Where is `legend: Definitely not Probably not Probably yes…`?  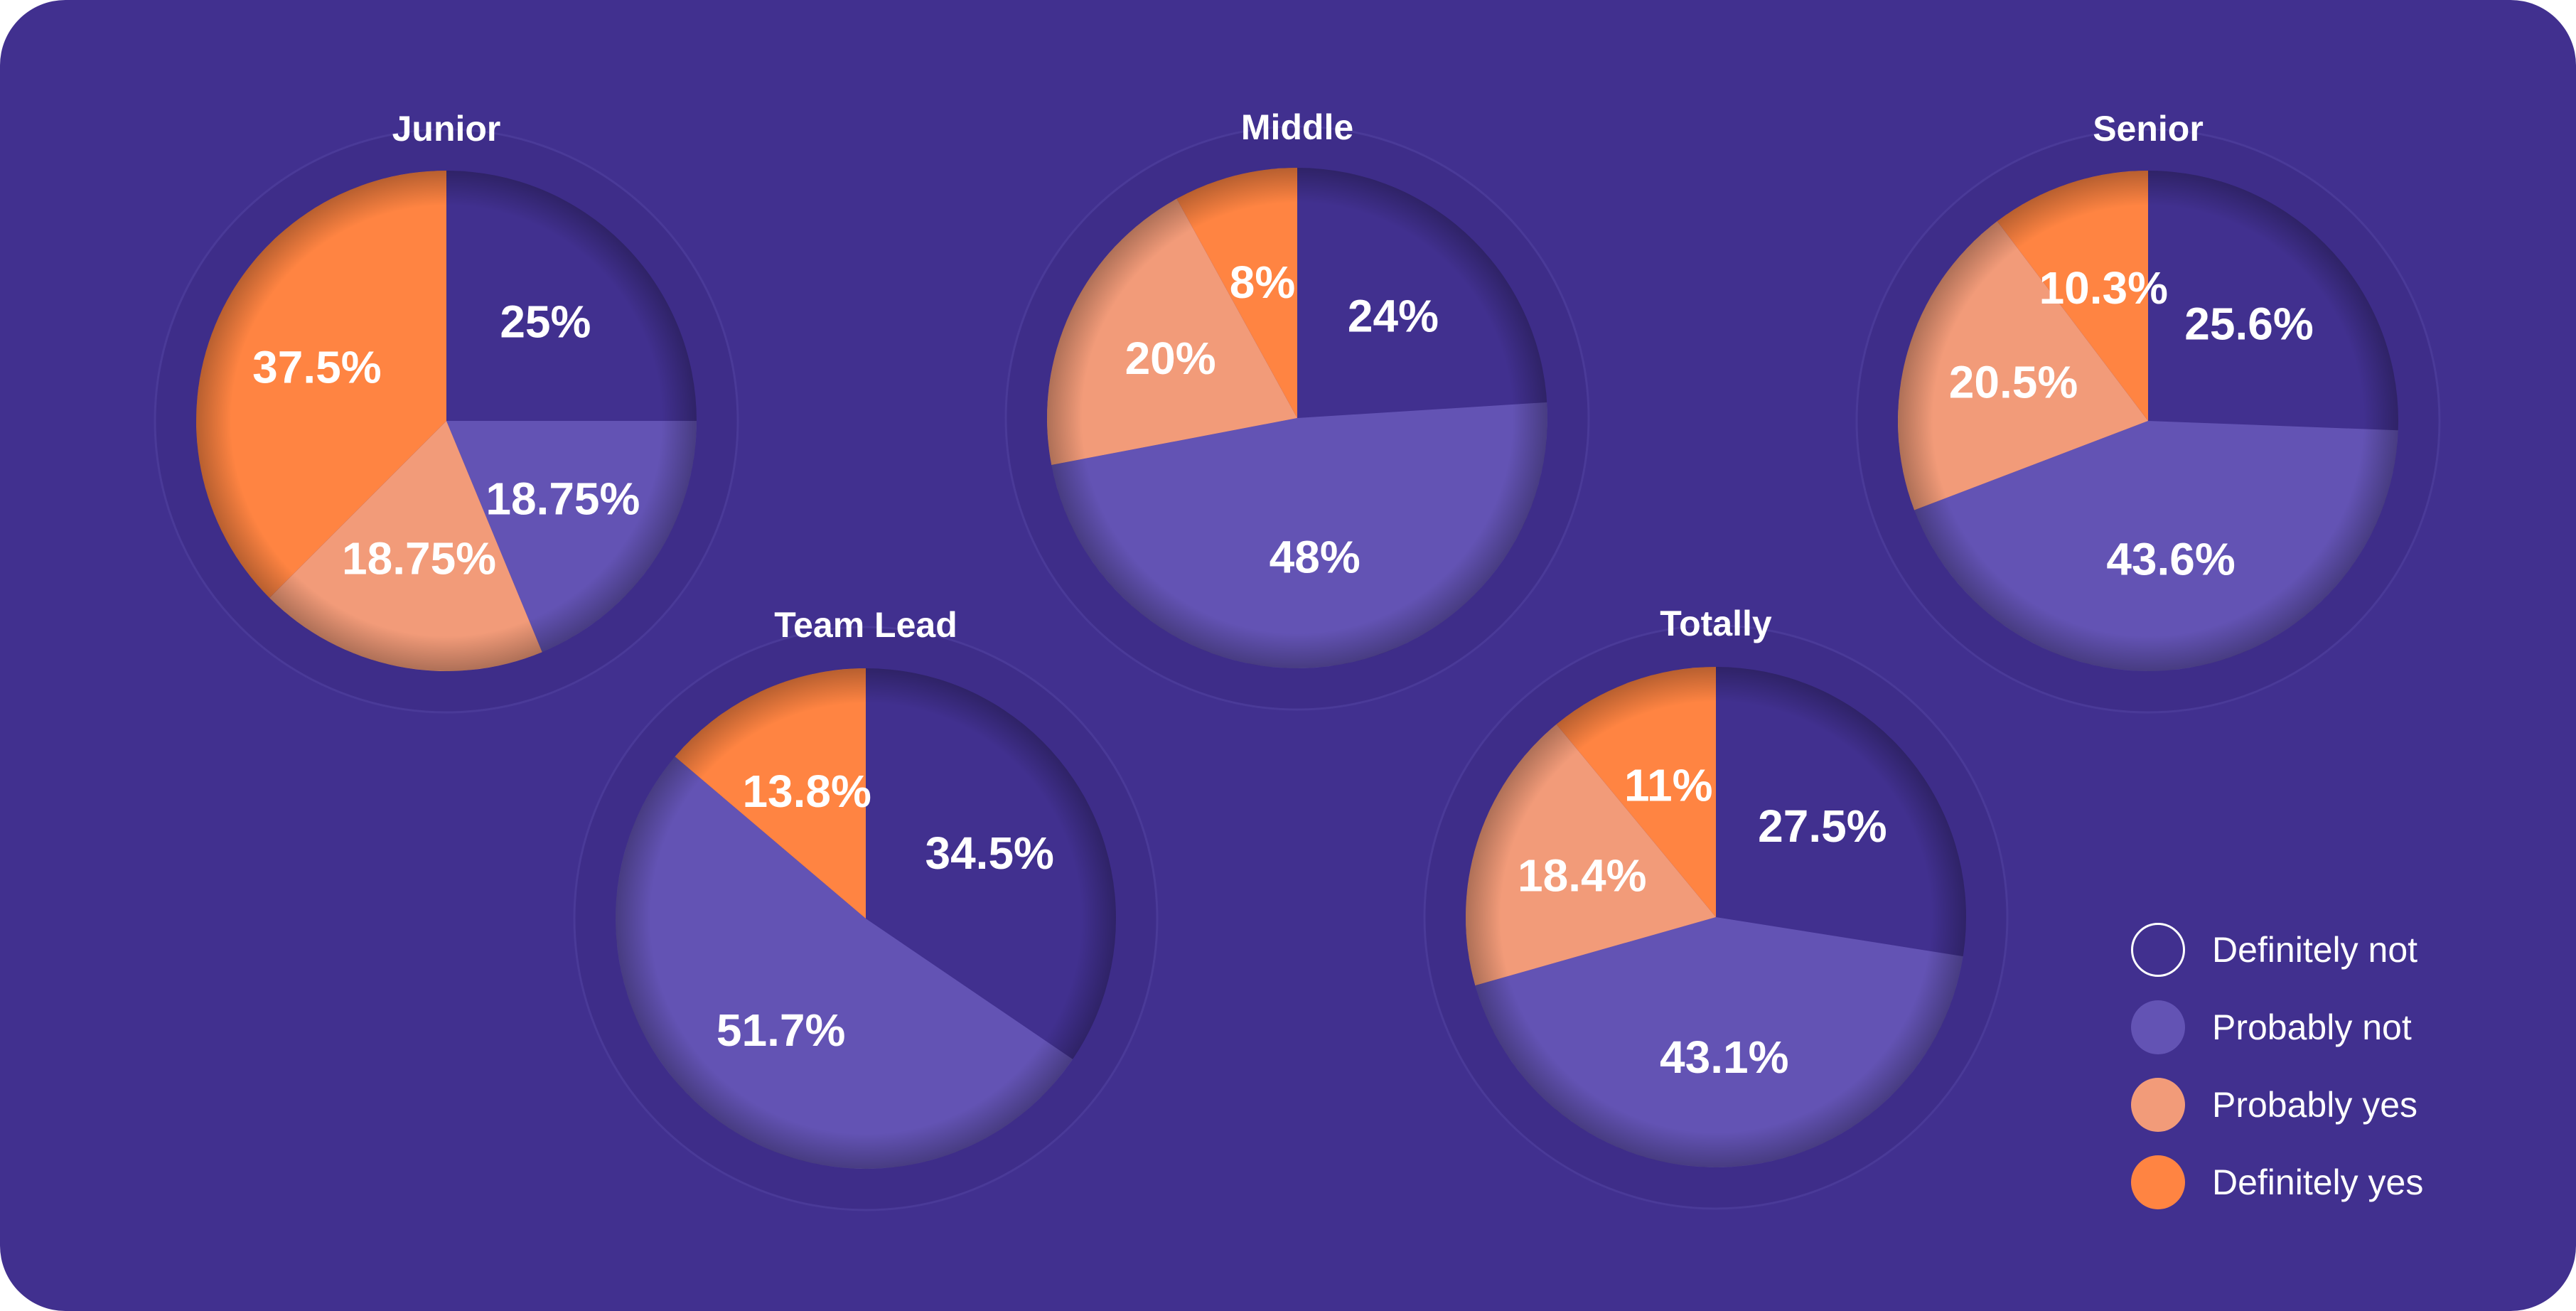
legend: Definitely not Probably not Probably yes… is located at coordinates (2277, 1076).